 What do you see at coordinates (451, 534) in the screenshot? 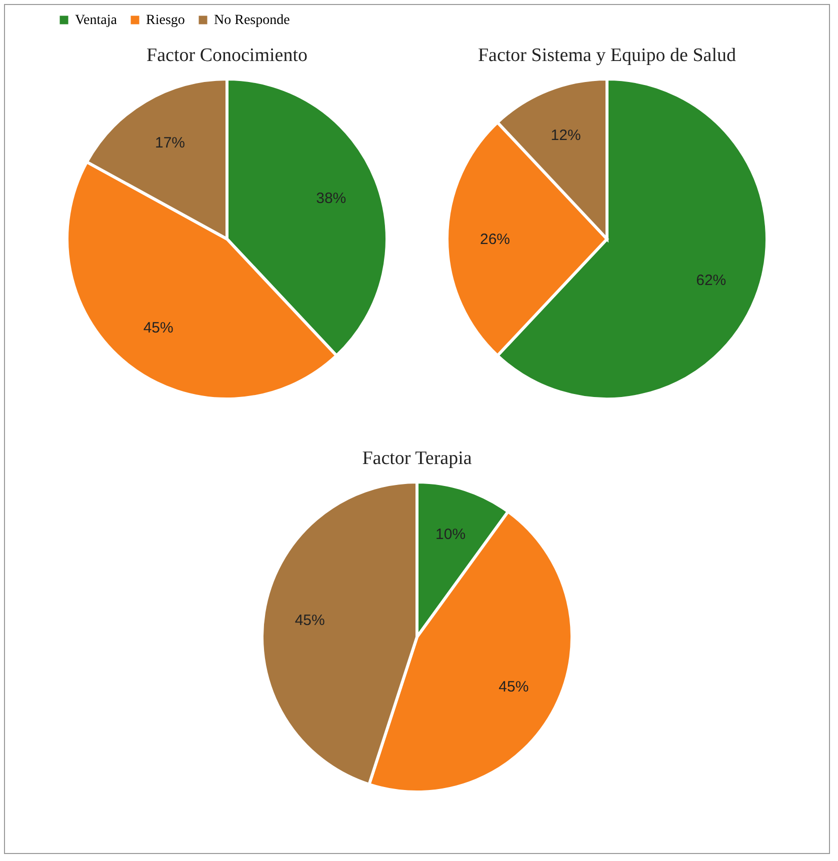
I see `data-label: 10%` at bounding box center [451, 534].